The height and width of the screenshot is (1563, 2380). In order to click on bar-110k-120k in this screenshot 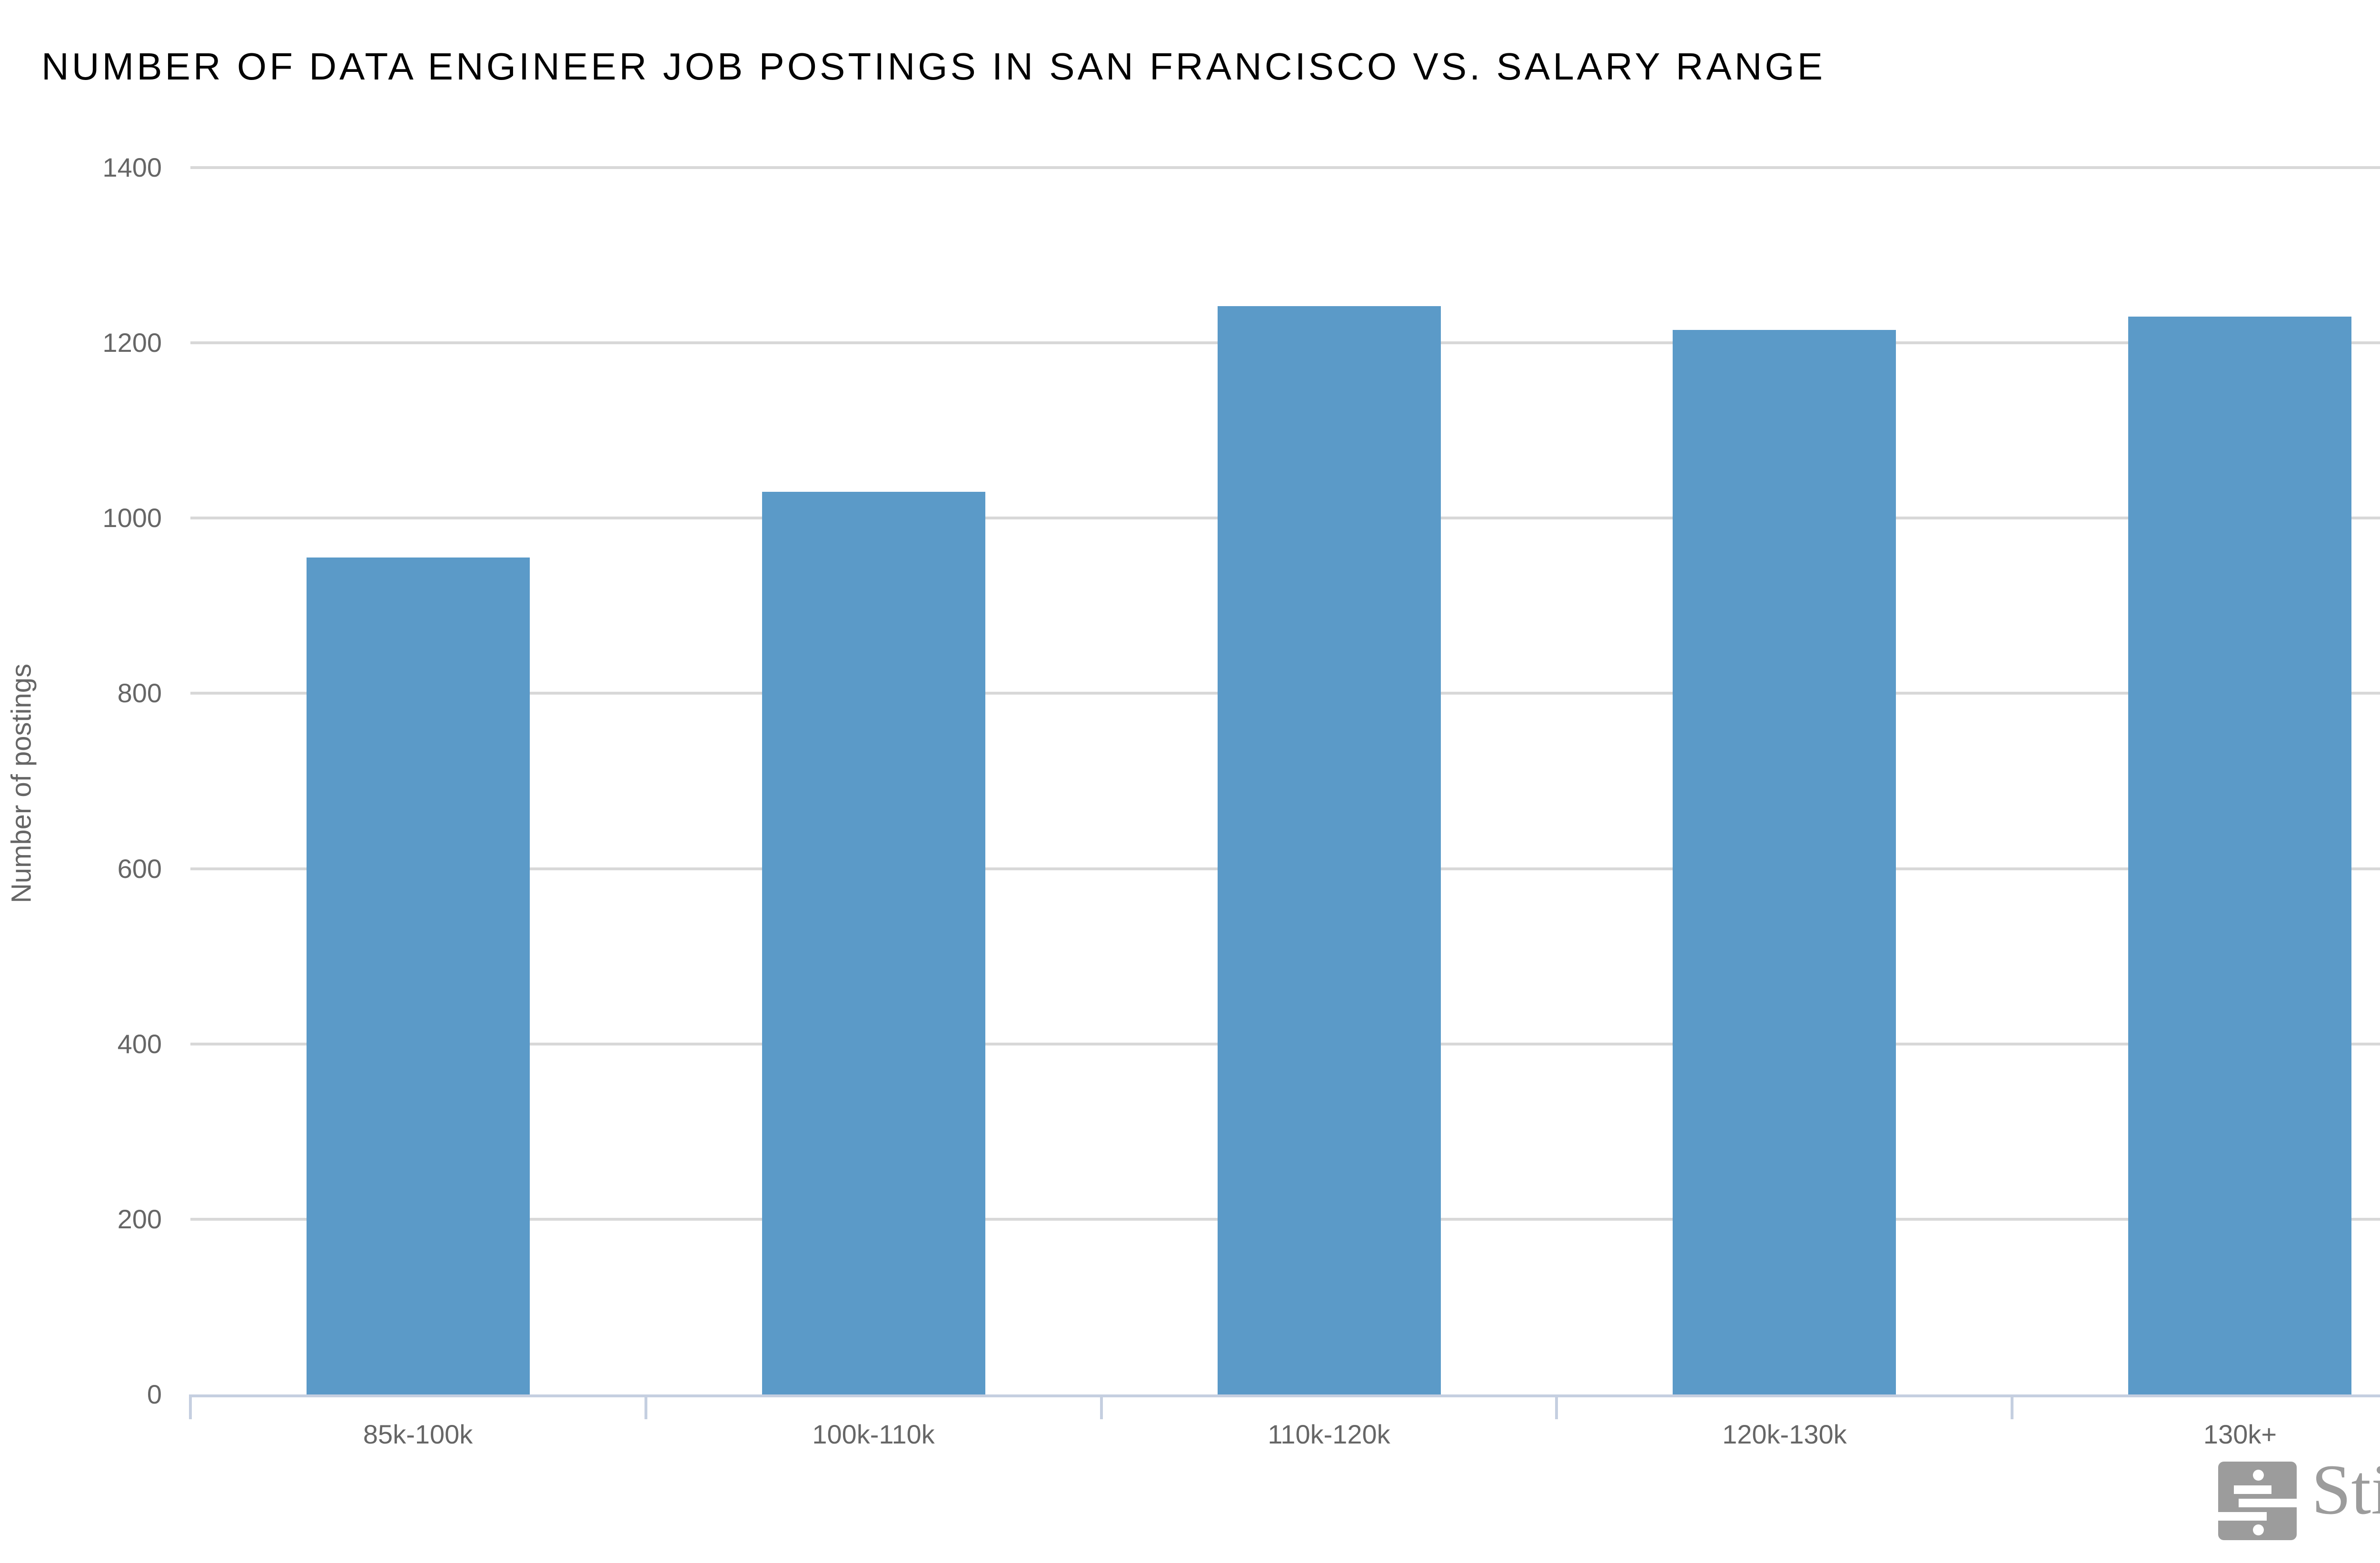, I will do `click(1329, 850)`.